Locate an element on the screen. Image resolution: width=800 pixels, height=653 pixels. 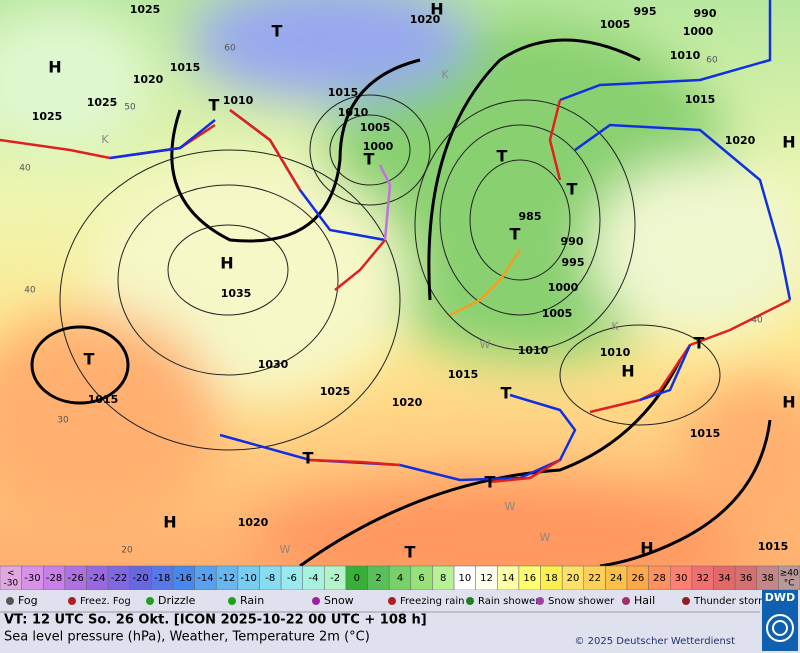
scale-label: -14 is located at coordinates (205, 578).